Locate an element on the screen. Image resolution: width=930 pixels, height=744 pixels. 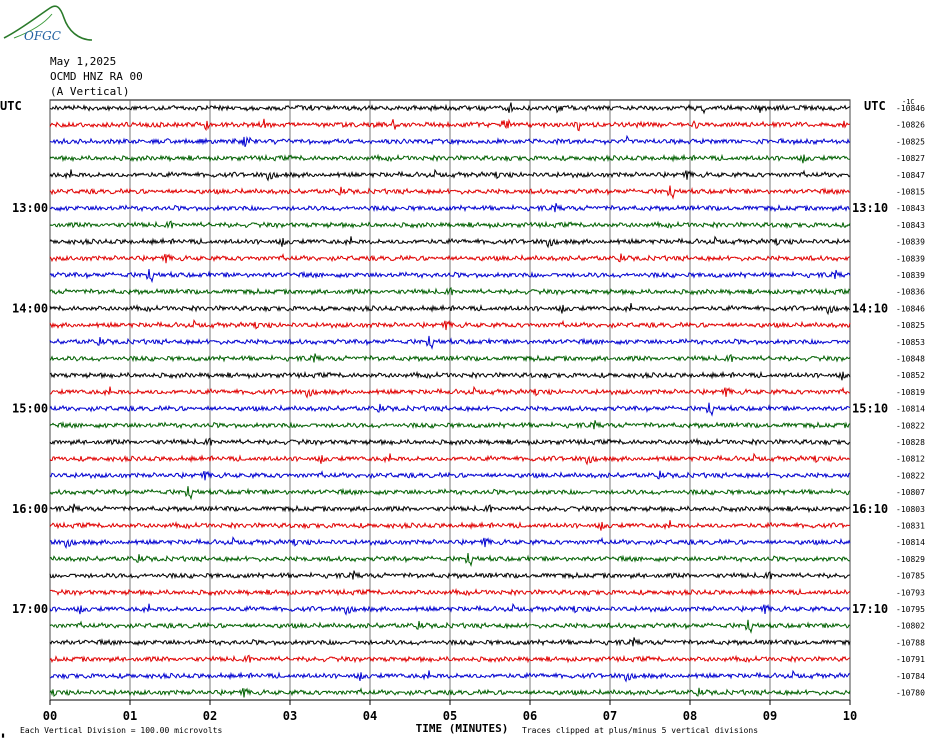
trace-offset-label: -10852 is located at coordinates (910, 375).